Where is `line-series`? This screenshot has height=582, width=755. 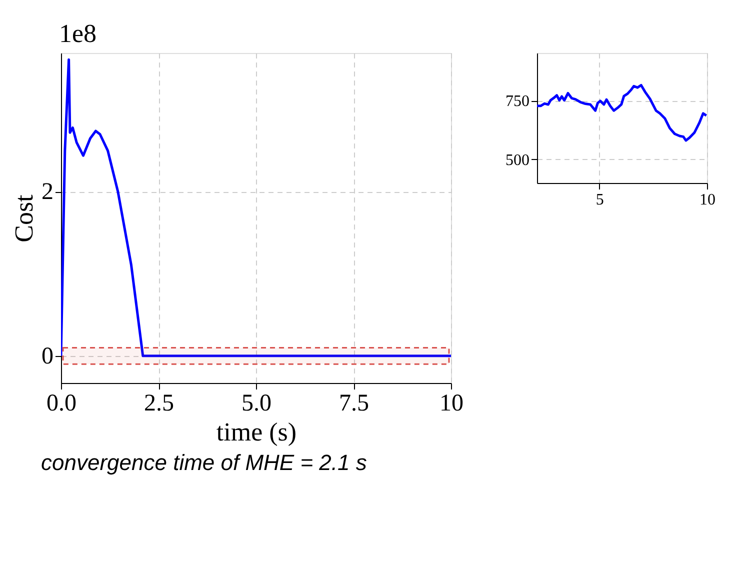 line-series is located at coordinates (622, 113).